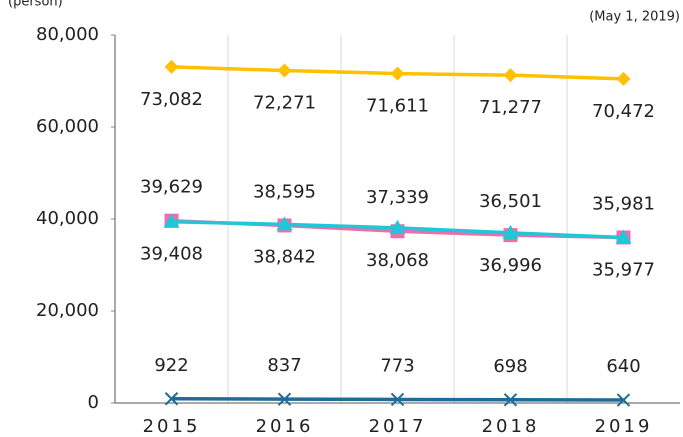 This screenshot has height=437, width=683. I want to click on y-tick-label: 40,000, so click(67, 218).